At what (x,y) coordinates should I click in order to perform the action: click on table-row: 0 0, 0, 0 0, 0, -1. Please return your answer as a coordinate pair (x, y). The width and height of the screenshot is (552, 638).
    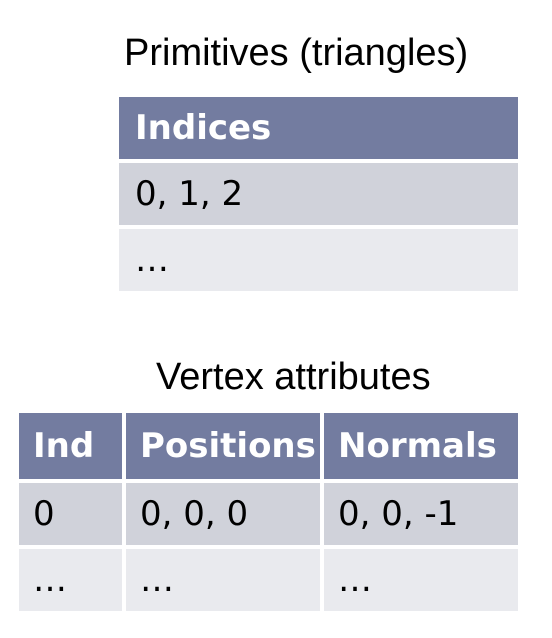
    Looking at the image, I should click on (268, 512).